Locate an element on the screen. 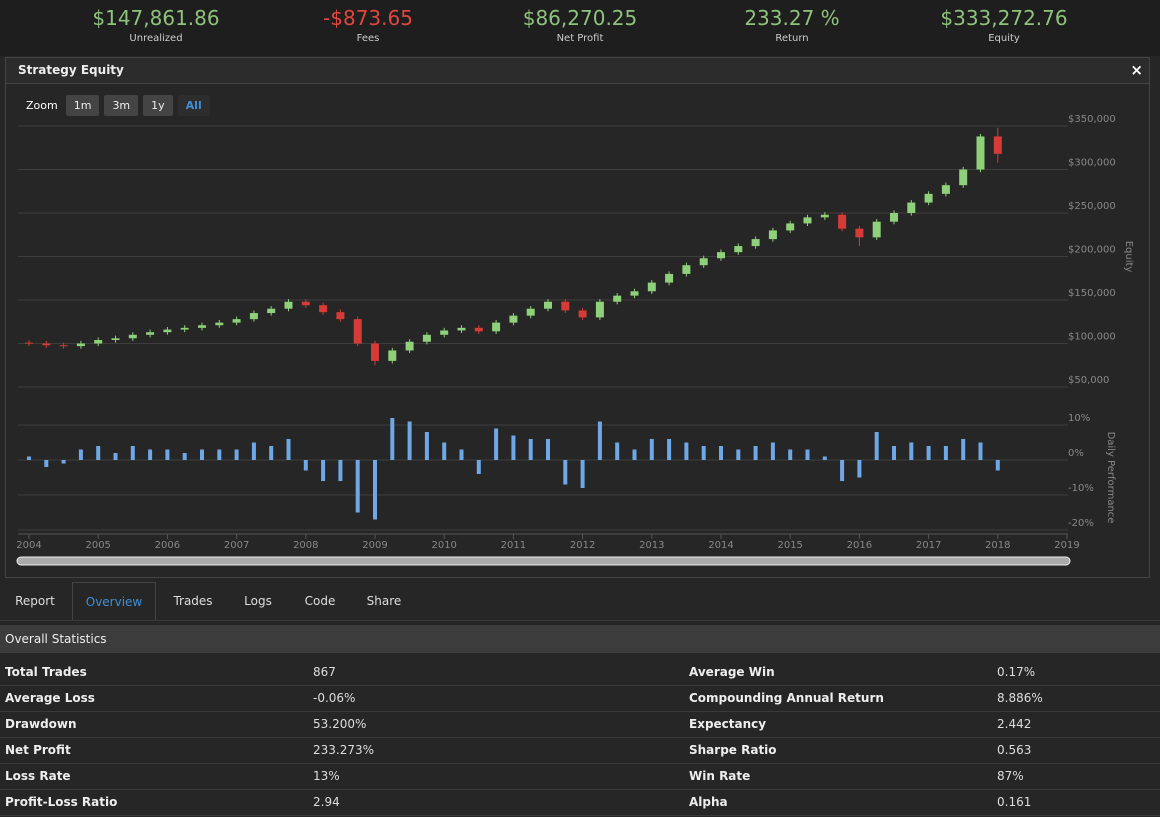 The height and width of the screenshot is (817, 1160). summary-stat: 233.27 % Return is located at coordinates (792, 25).